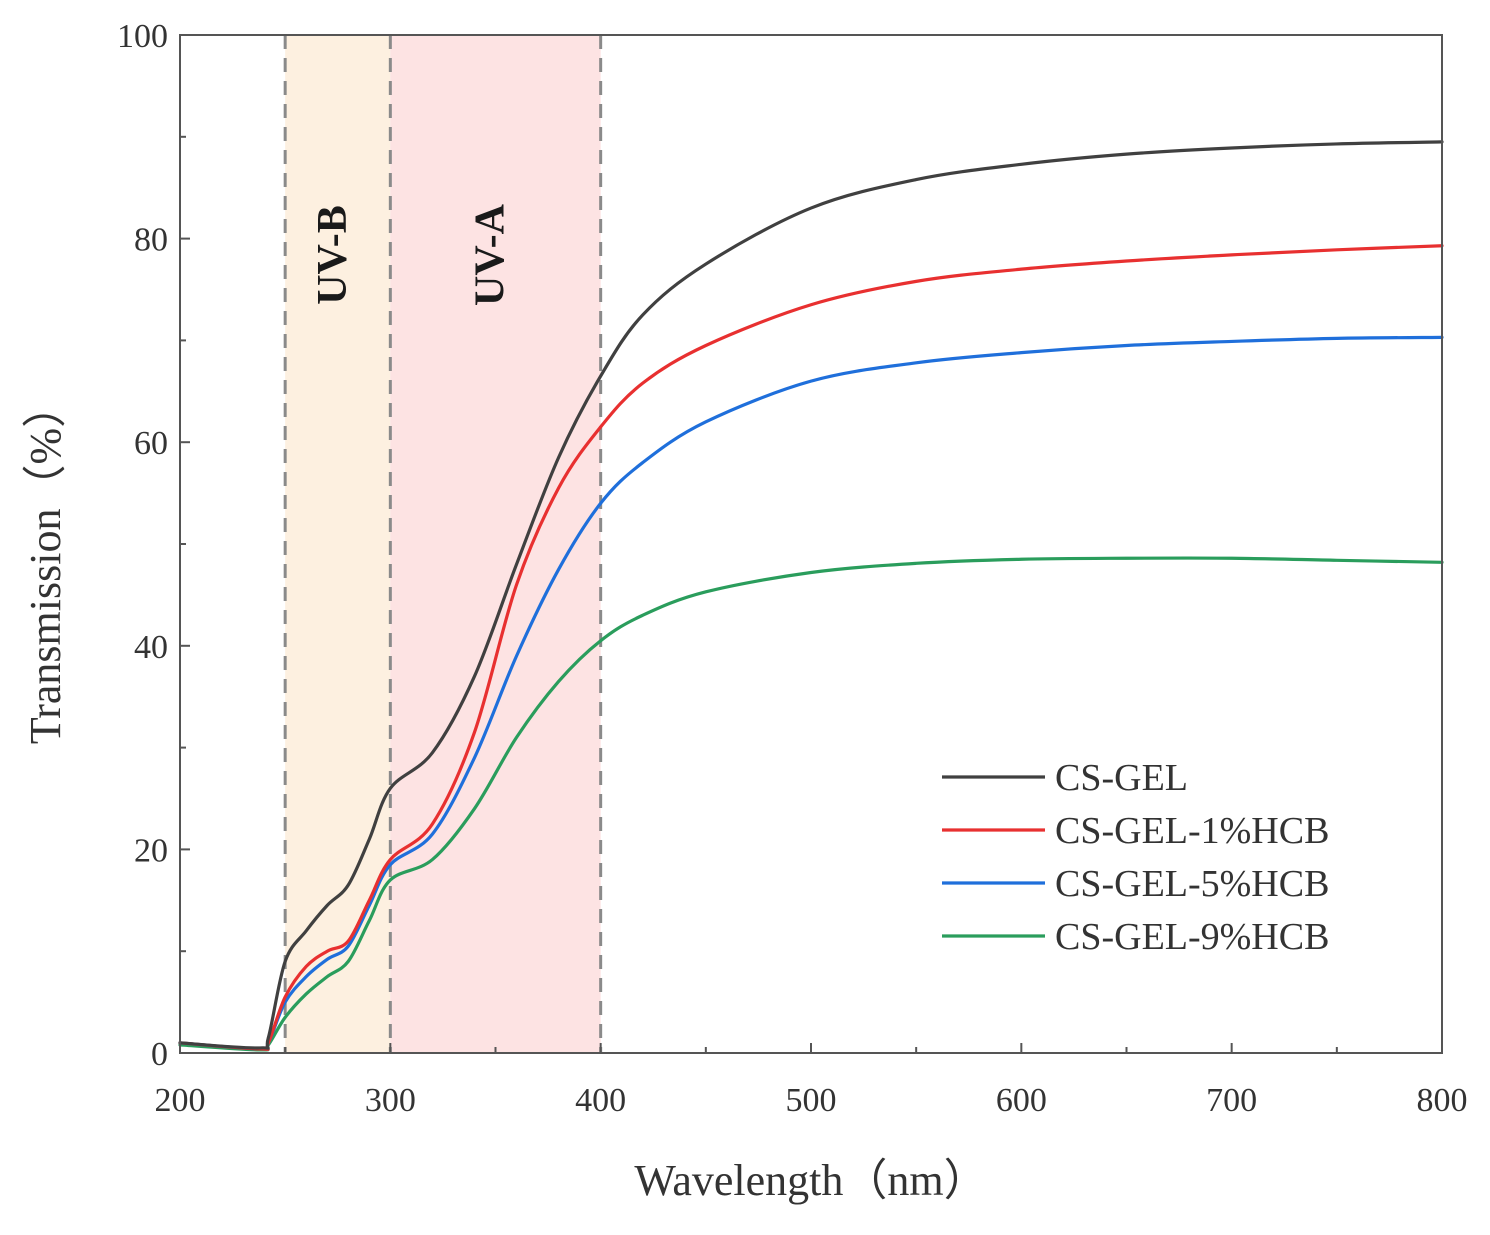 The image size is (1490, 1235). I want to click on x-tick-label-600: 600, so click(1021, 1100).